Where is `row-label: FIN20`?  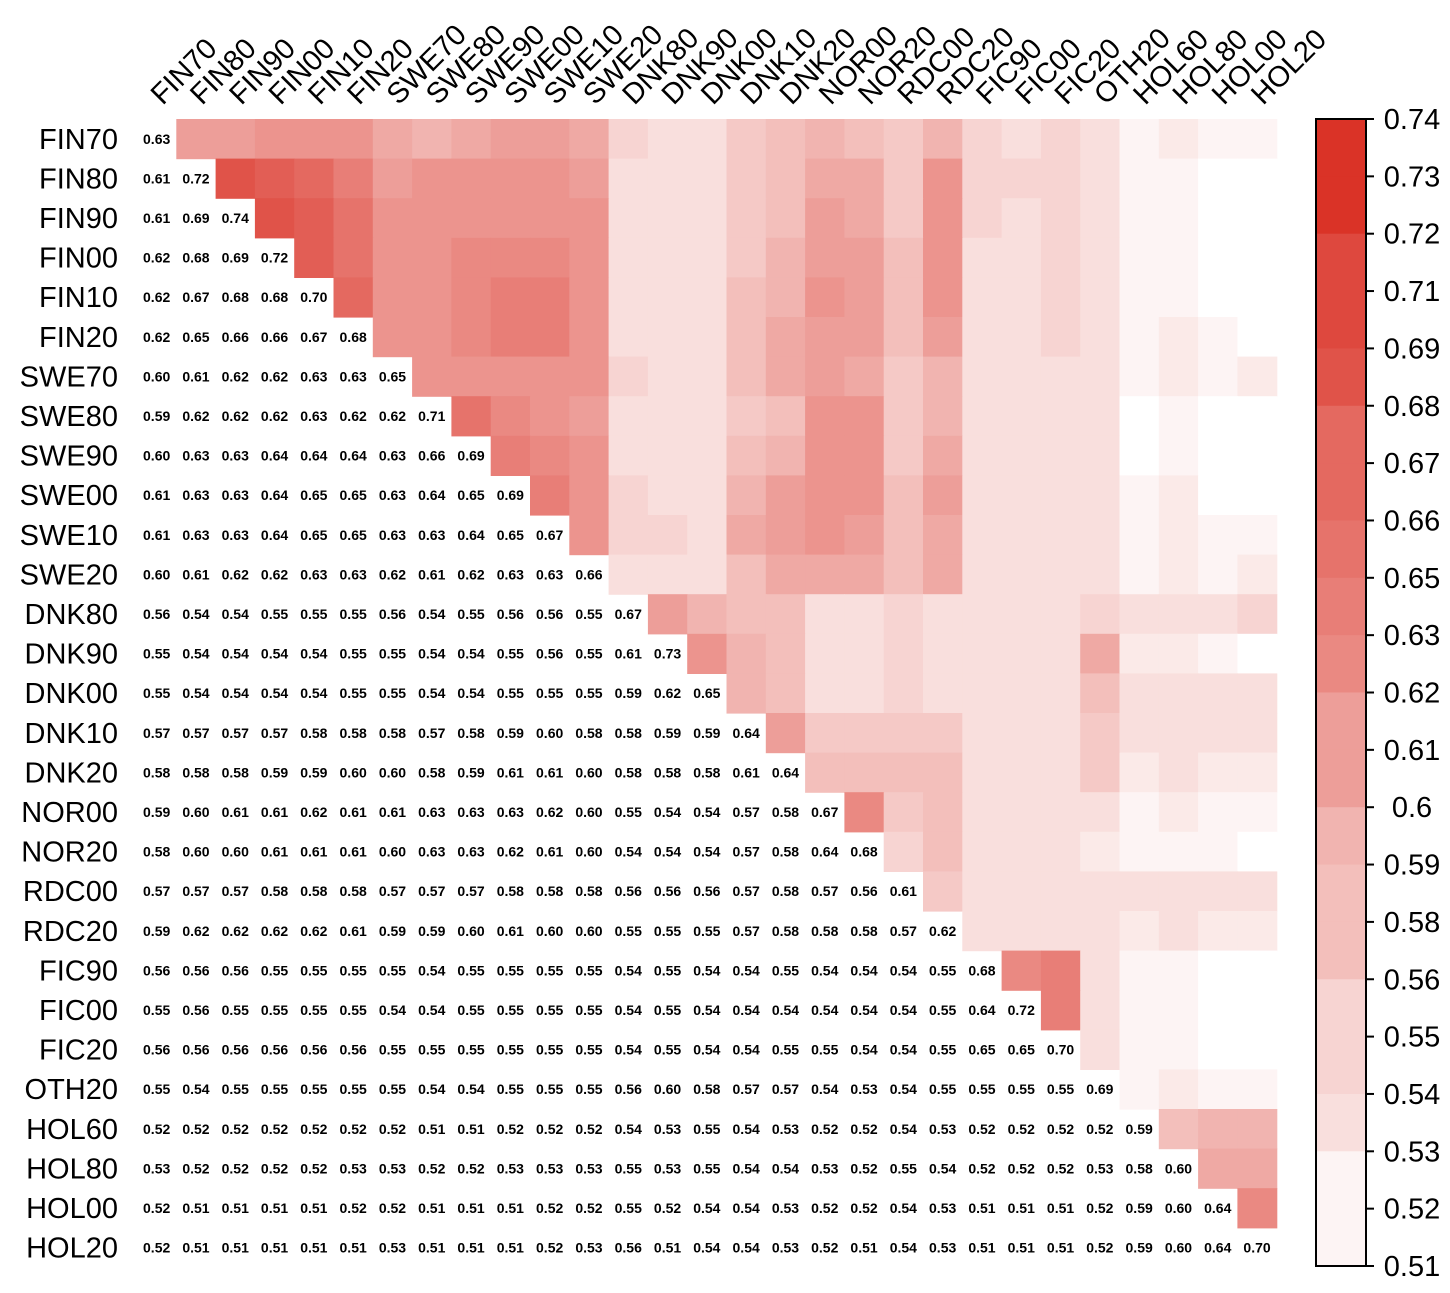
row-label: FIN20 is located at coordinates (78, 338).